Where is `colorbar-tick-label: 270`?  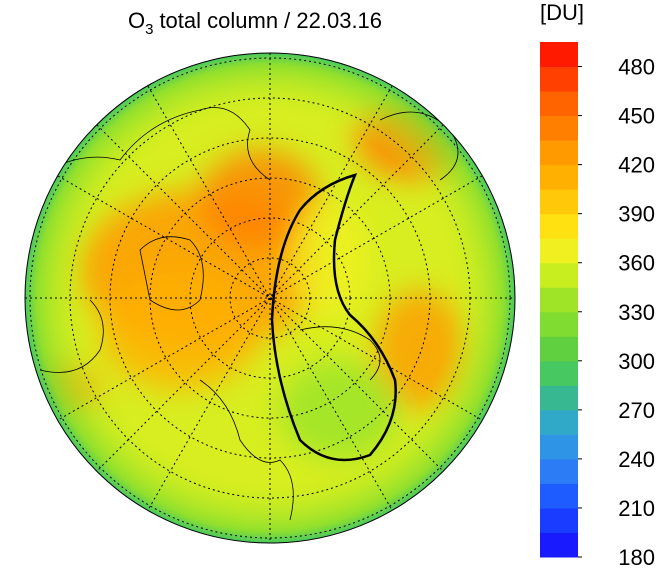 colorbar-tick-label: 270 is located at coordinates (636, 410).